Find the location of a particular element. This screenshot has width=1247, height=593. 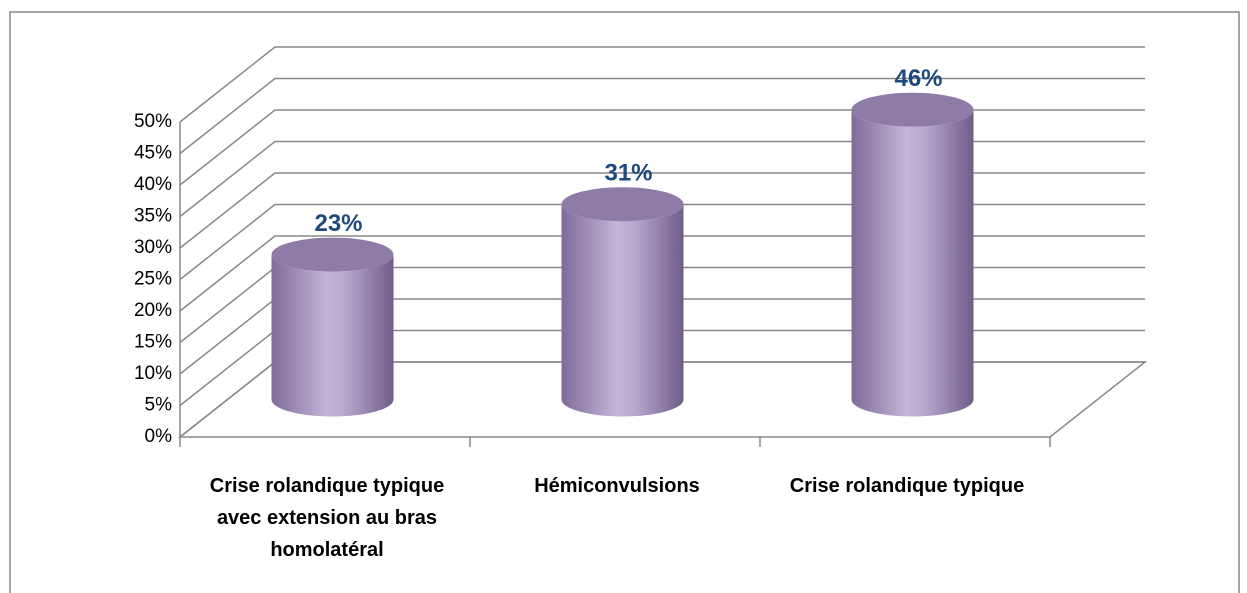

value-label: 23% is located at coordinates (338, 223).